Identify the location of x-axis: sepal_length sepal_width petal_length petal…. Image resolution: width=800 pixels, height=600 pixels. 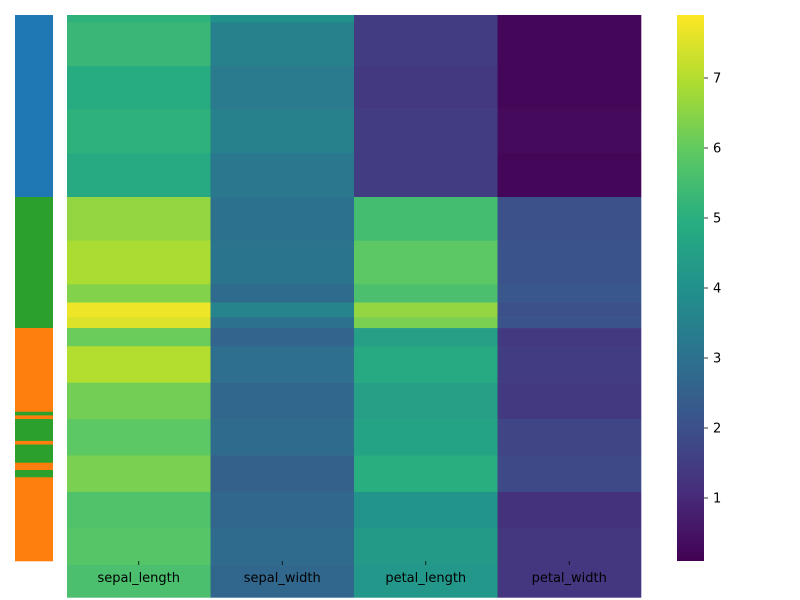
(352, 573).